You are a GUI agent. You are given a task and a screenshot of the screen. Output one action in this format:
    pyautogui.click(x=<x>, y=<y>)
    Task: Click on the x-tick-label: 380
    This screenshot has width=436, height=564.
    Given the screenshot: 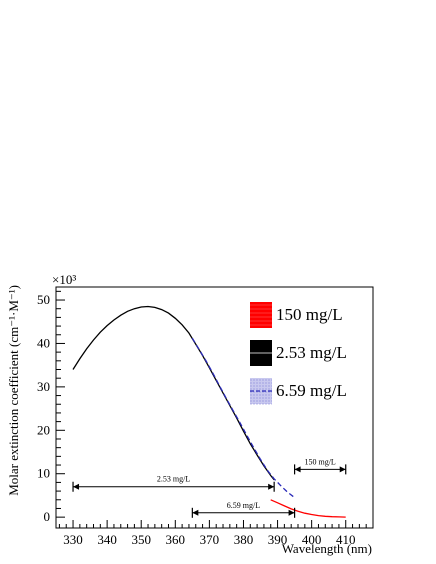 What is the action you would take?
    pyautogui.click(x=244, y=539)
    